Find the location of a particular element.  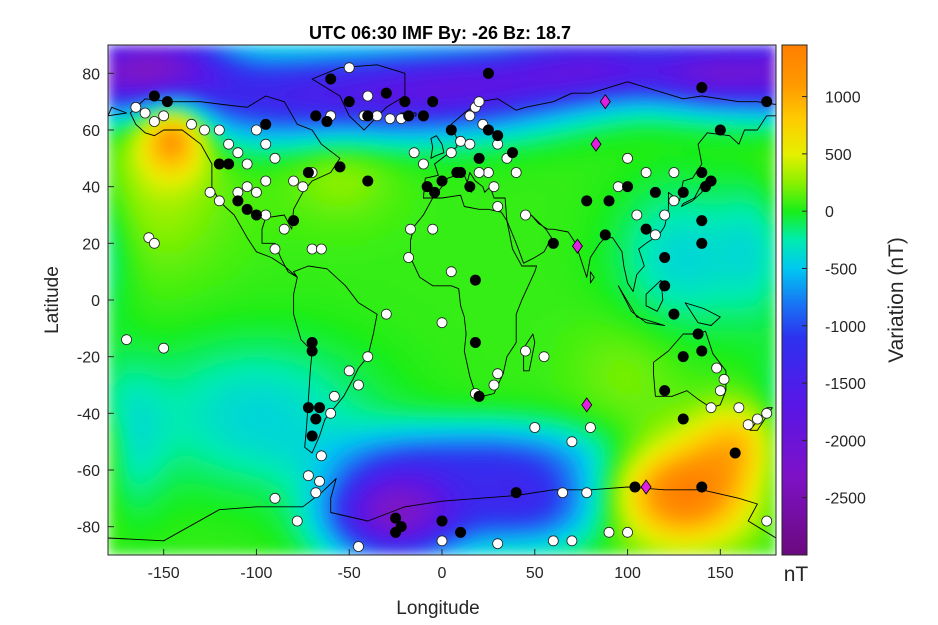

y-tick-label: -80 is located at coordinates (88, 528).